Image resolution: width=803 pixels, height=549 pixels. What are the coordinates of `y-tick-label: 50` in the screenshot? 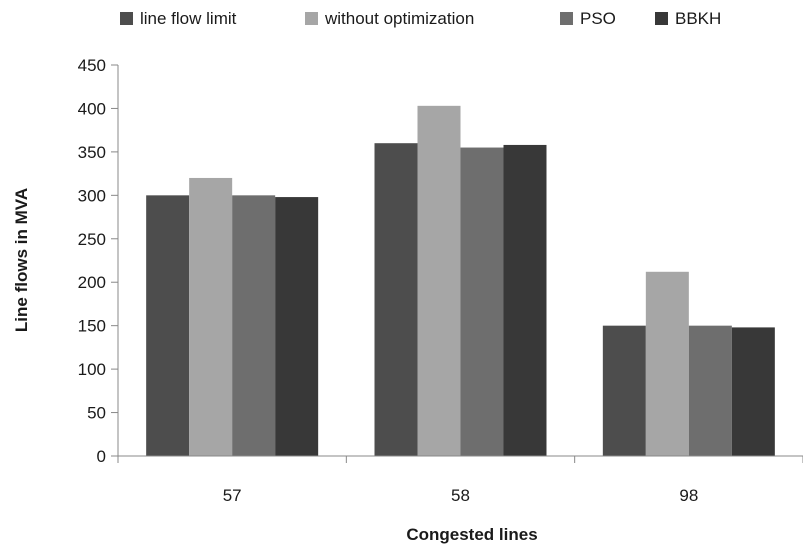 It's located at (96, 413).